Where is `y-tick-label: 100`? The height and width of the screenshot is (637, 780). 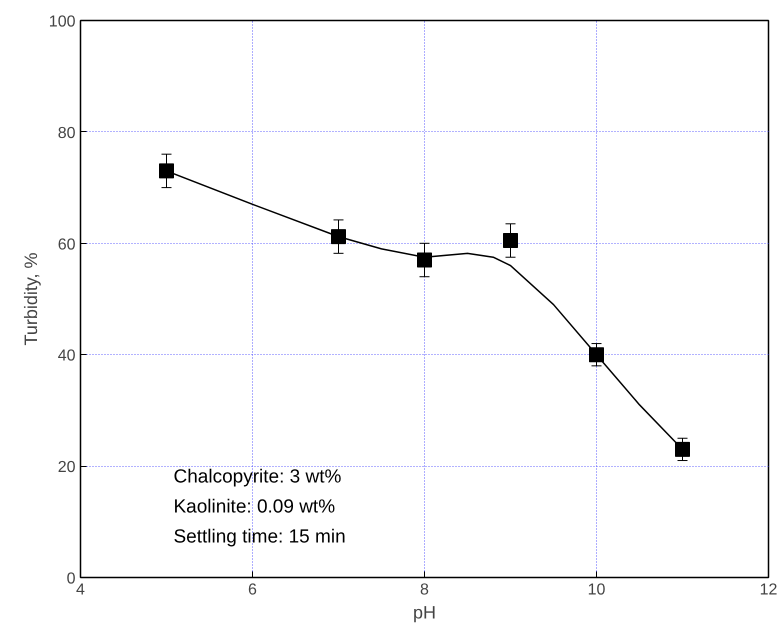
y-tick-label: 100 is located at coordinates (62, 22).